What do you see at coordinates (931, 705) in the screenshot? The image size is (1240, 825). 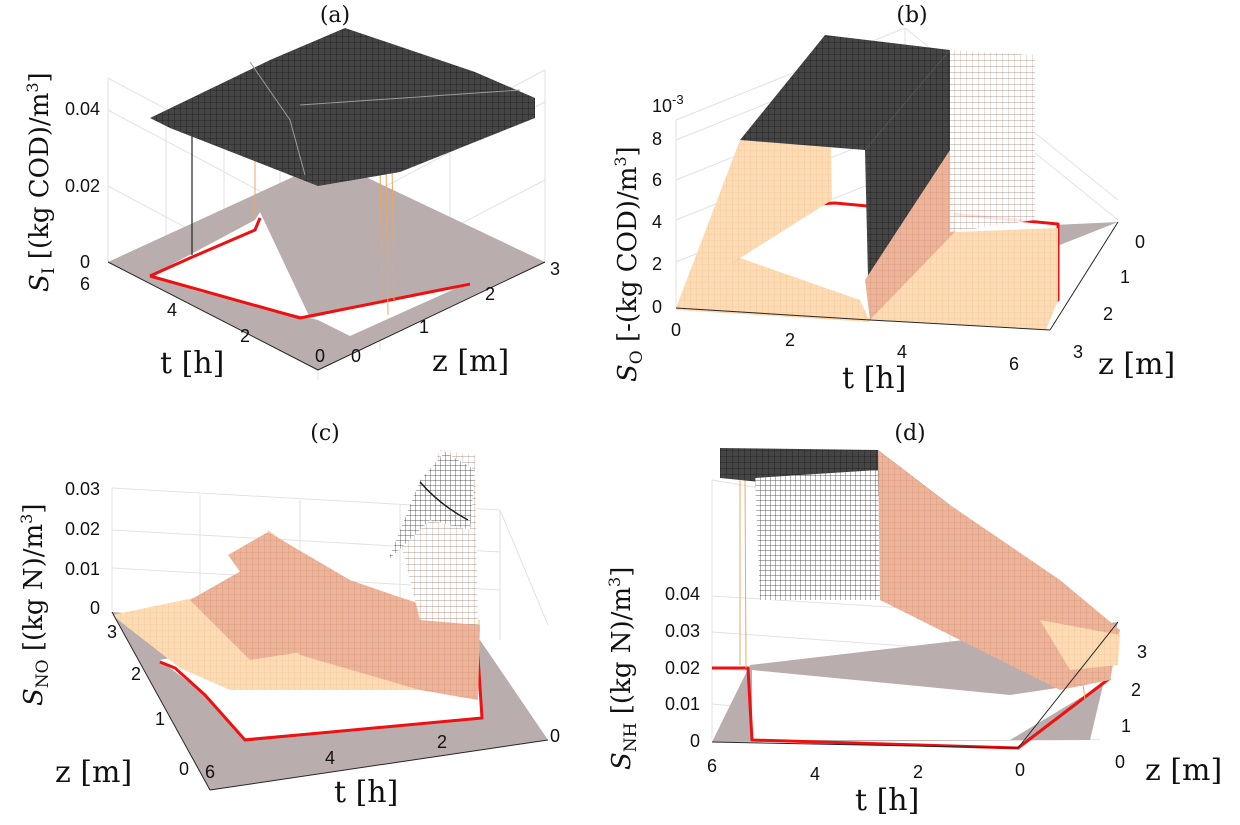 I see `panel-d-floor-clear` at bounding box center [931, 705].